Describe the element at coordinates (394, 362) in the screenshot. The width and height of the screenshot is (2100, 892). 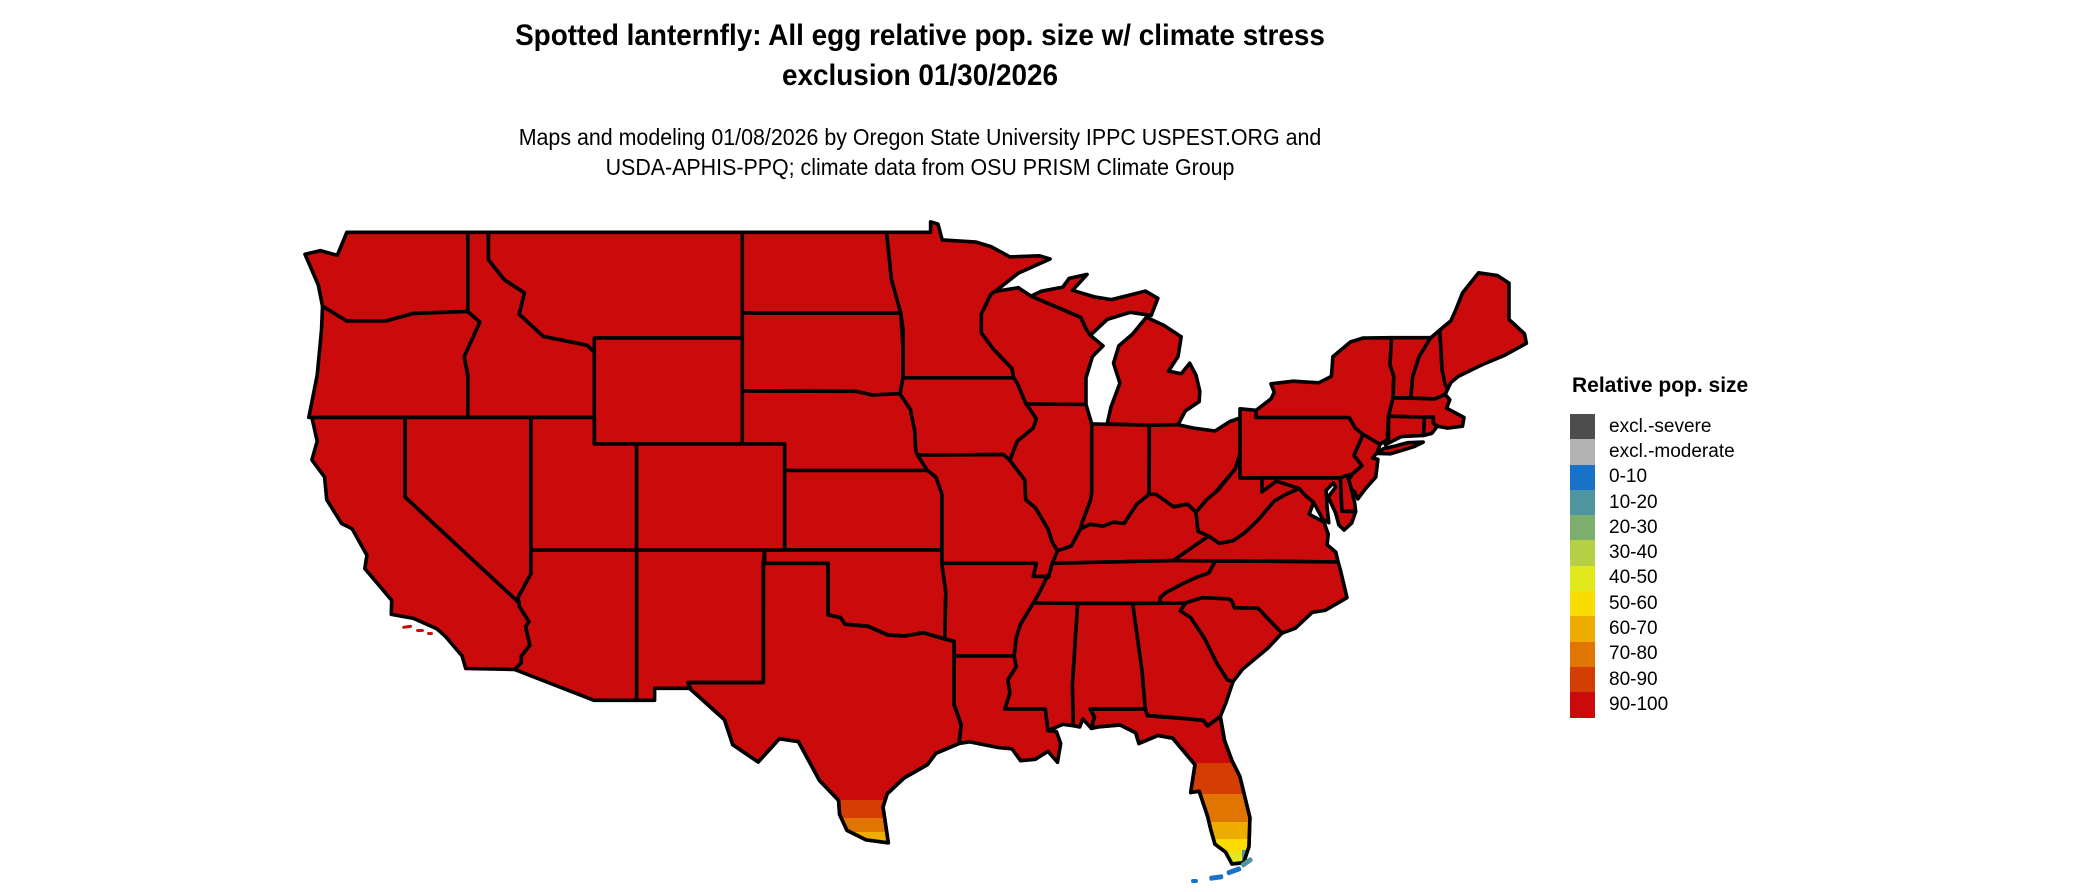
I see `state-or` at that location.